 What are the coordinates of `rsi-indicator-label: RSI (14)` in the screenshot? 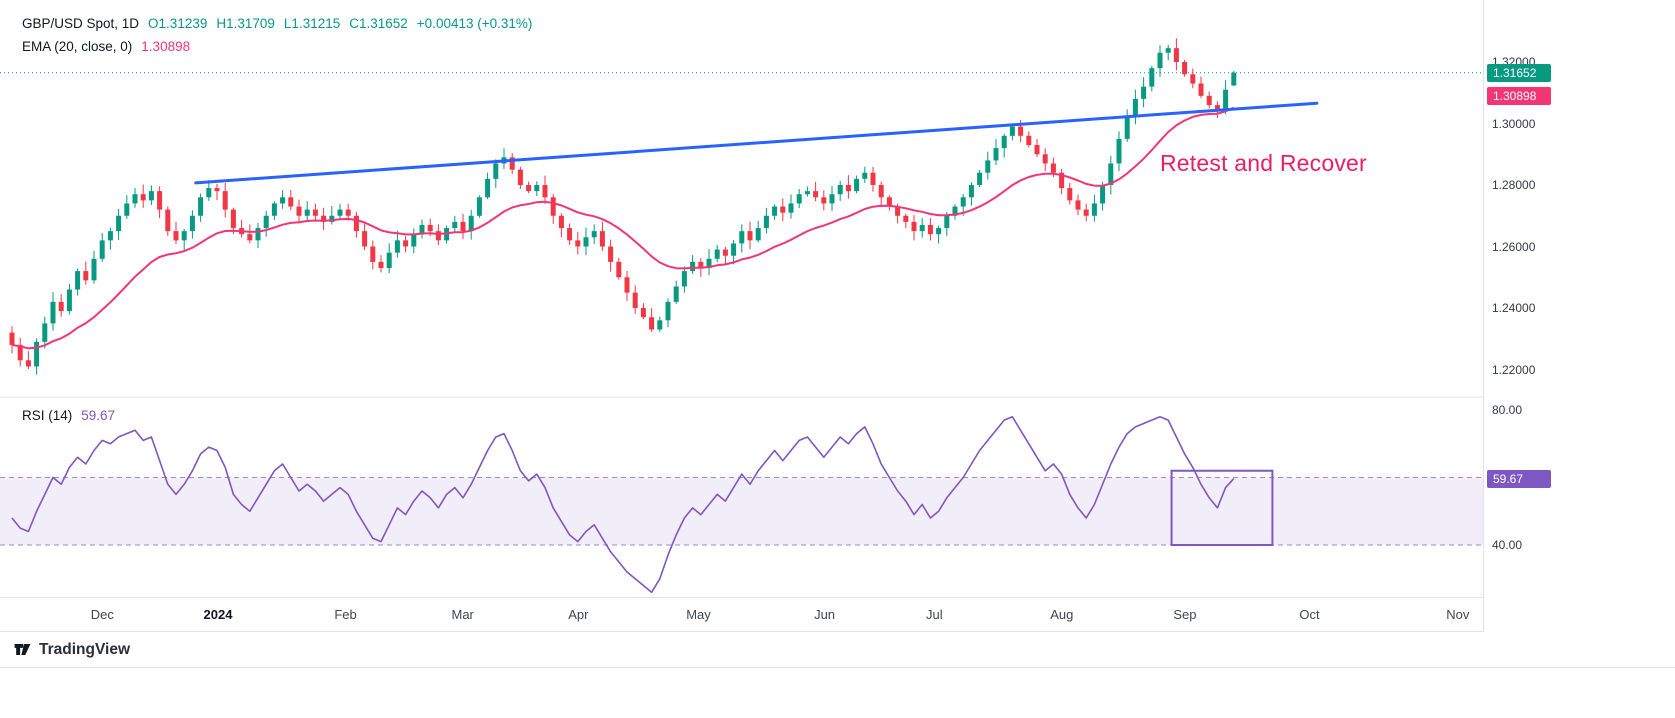 It's located at (47, 415).